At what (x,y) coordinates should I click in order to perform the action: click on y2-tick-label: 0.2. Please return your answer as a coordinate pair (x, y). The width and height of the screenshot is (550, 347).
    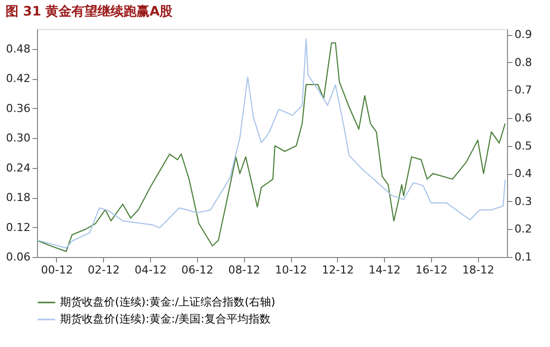
    Looking at the image, I should click on (523, 229).